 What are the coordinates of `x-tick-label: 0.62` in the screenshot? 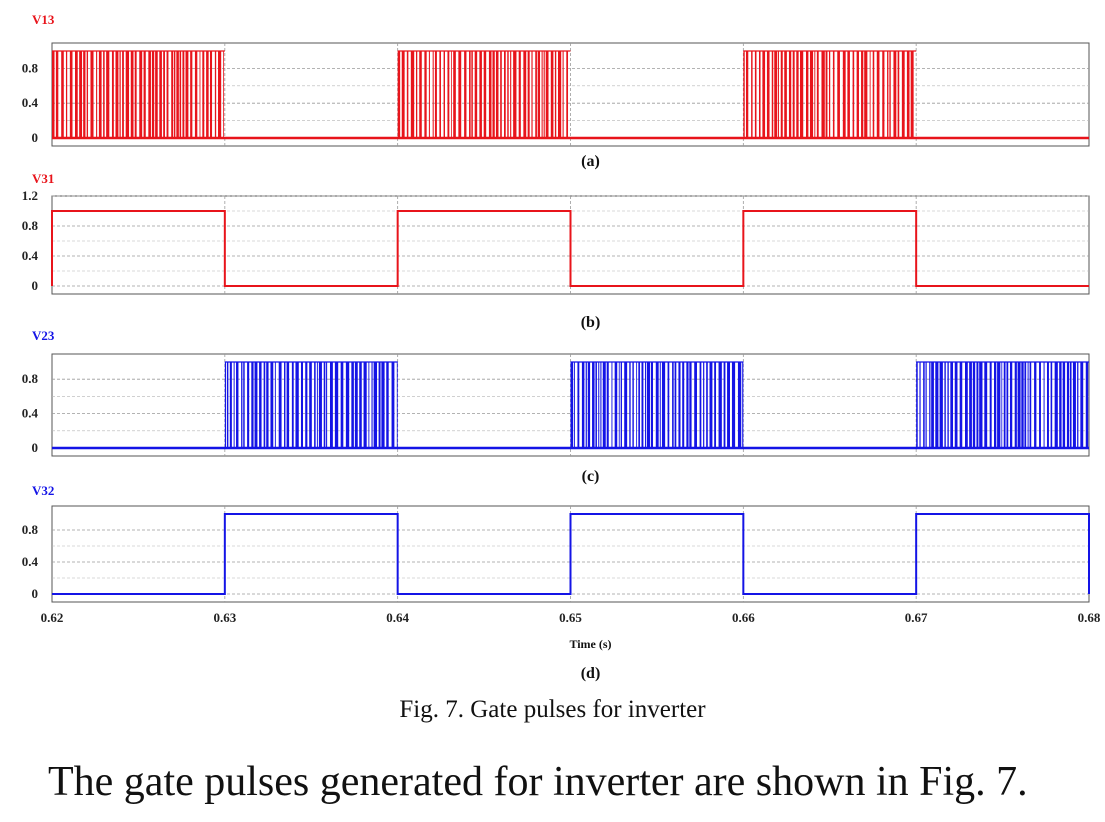 It's located at (52, 617).